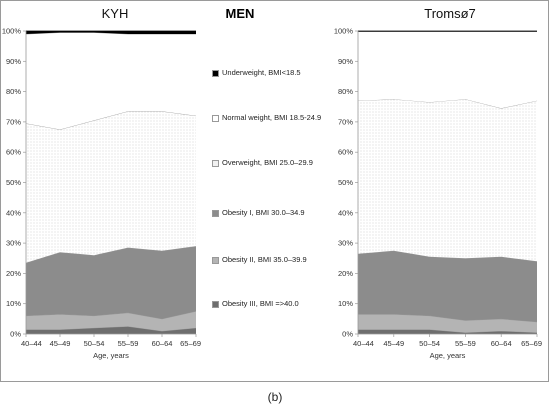 This screenshot has height=408, width=550. Describe the element at coordinates (272, 117) in the screenshot. I see `legend-label: Normal weight, BMI 18.5-24.9` at that location.